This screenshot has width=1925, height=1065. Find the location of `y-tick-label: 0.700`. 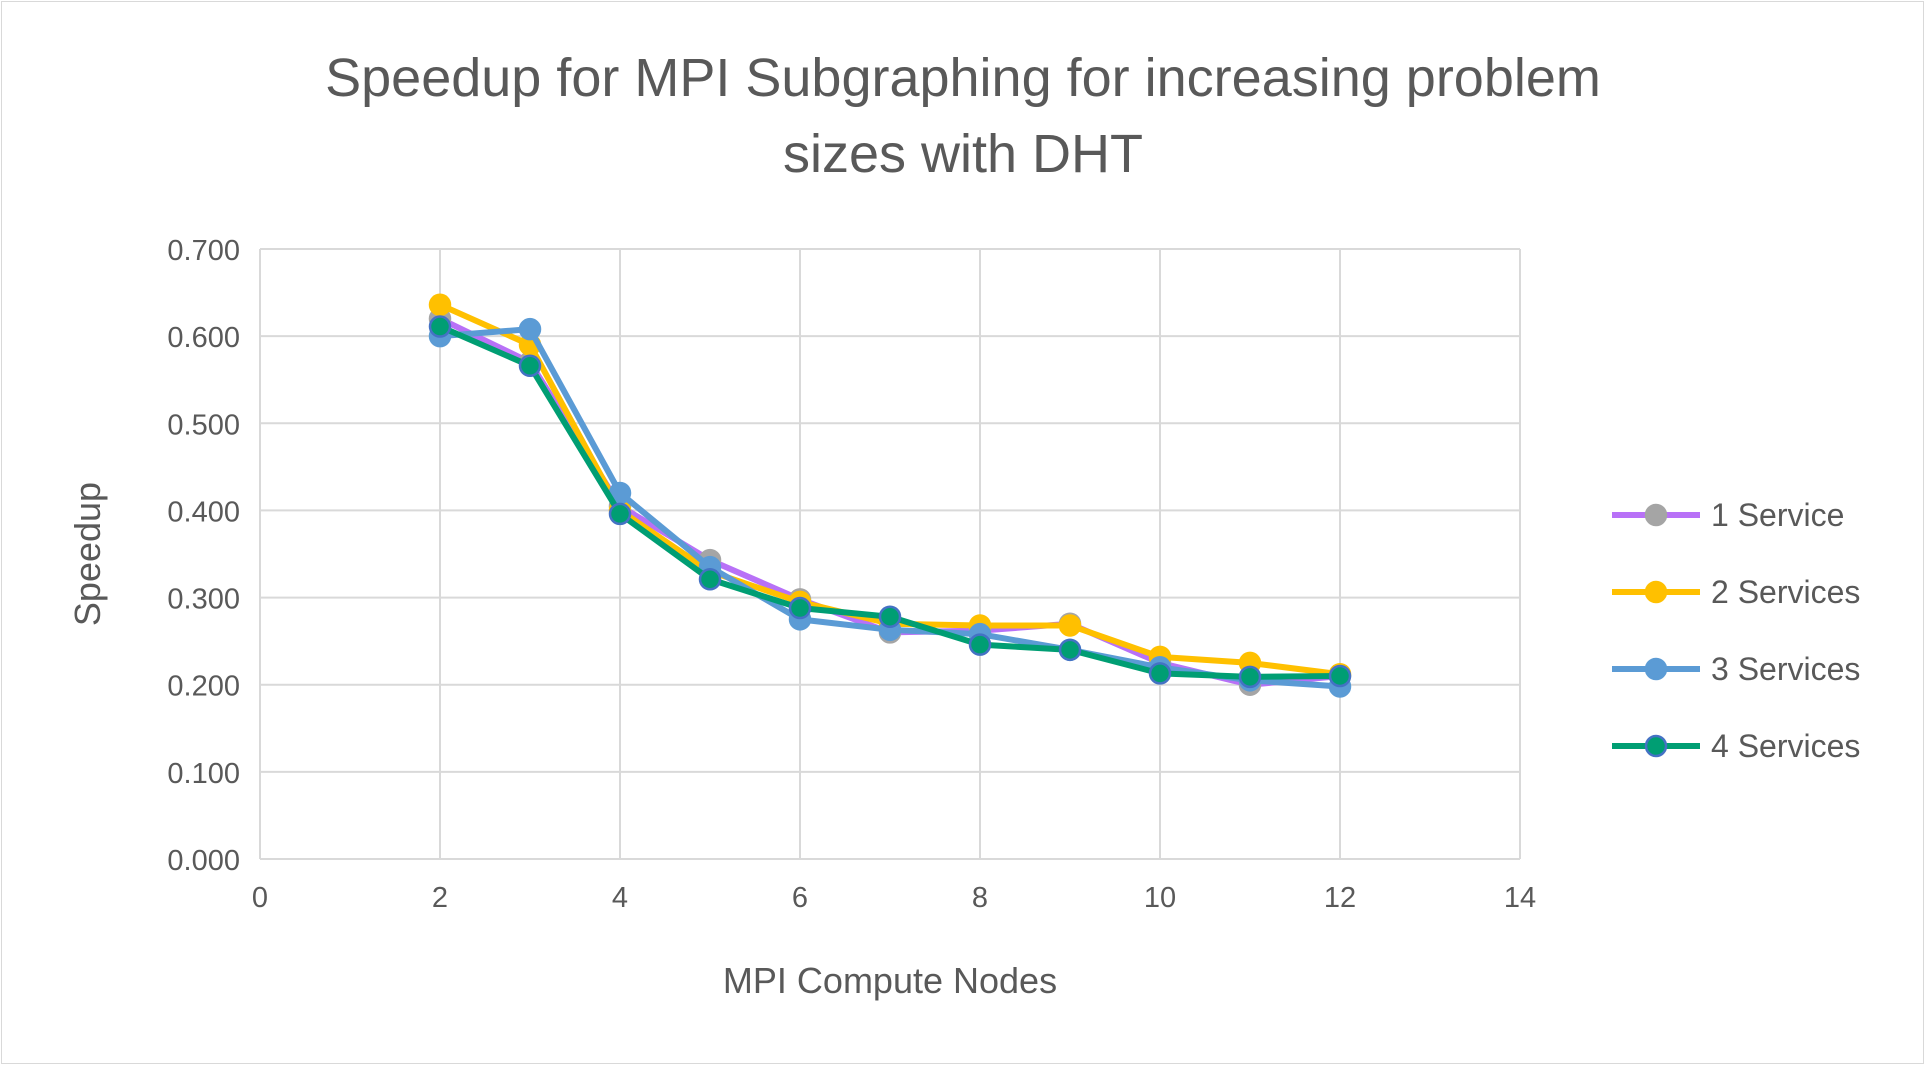

y-tick-label: 0.700 is located at coordinates (203, 251).